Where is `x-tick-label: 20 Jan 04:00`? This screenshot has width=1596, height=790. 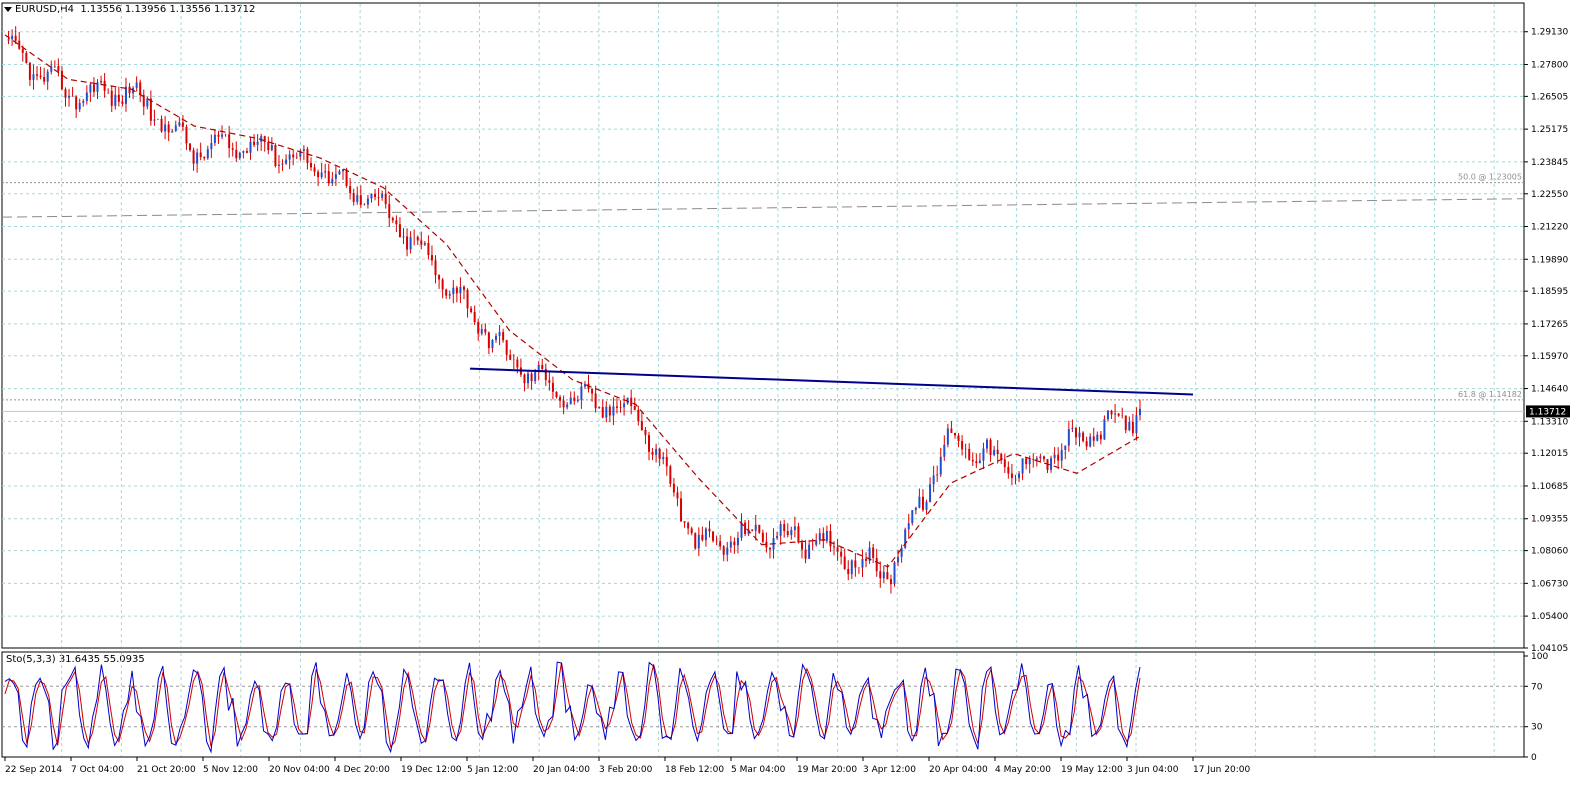
x-tick-label: 20 Jan 04:00 is located at coordinates (561, 770).